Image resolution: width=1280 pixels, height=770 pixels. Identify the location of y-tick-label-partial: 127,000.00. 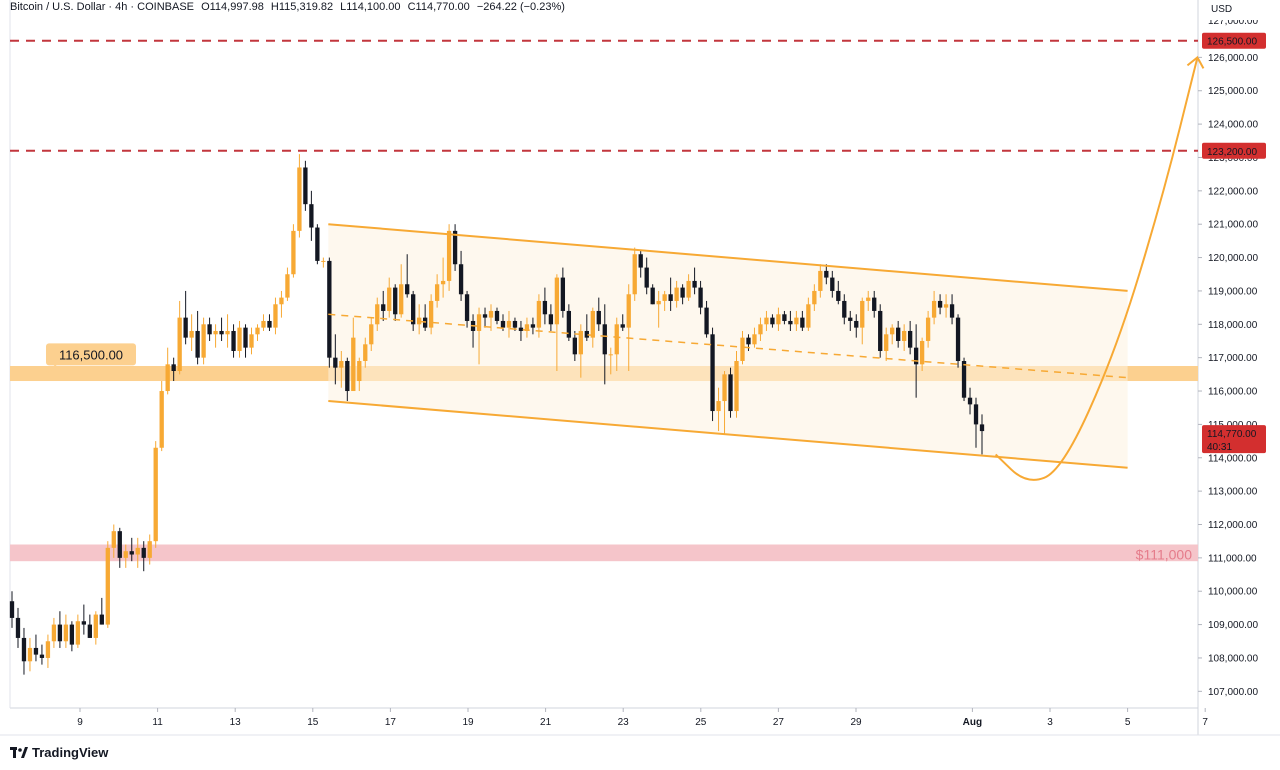
(1233, 21).